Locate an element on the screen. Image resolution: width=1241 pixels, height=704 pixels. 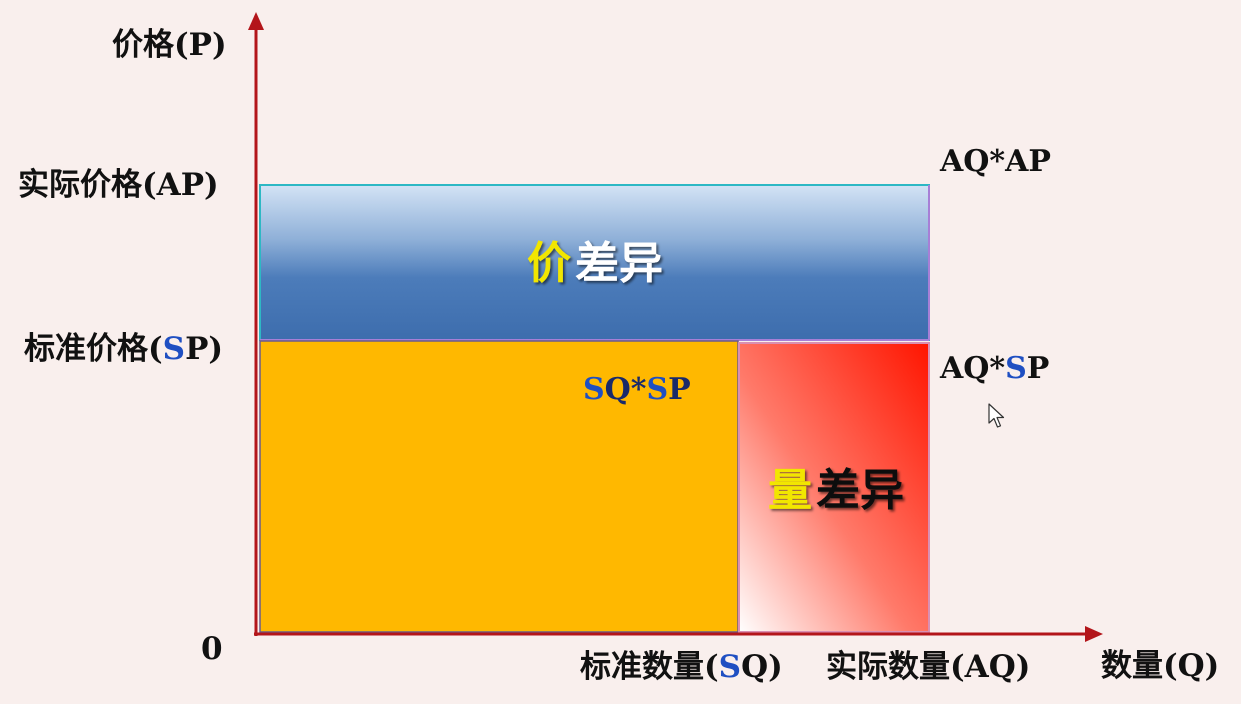
standard-quantity-label: 标准数量(SQ) is located at coordinates (681, 667).